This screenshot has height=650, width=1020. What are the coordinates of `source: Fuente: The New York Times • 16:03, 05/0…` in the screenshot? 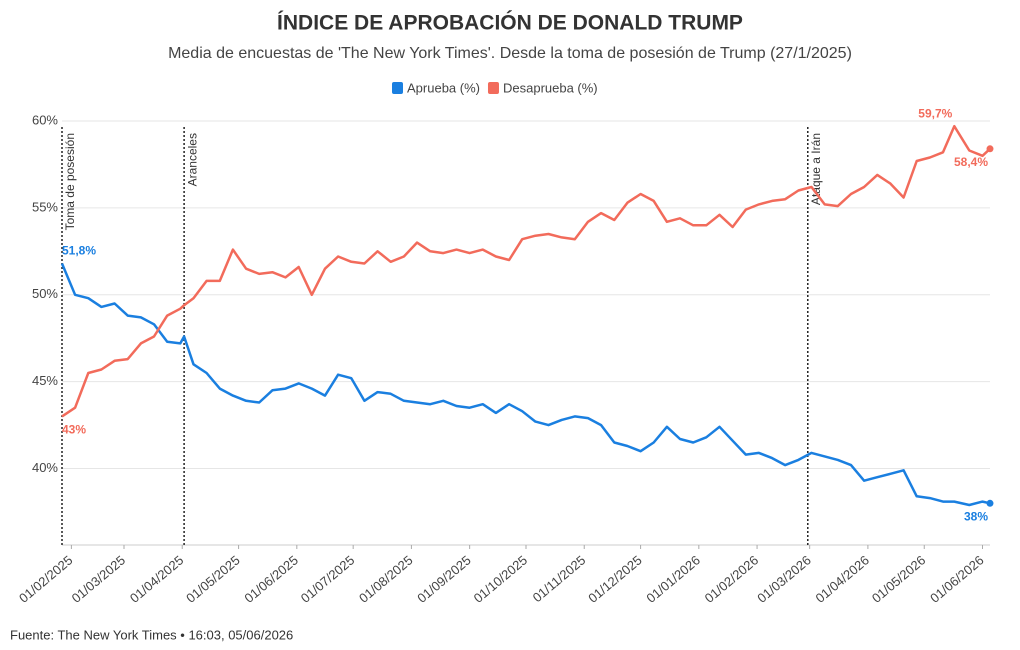 It's located at (151, 634).